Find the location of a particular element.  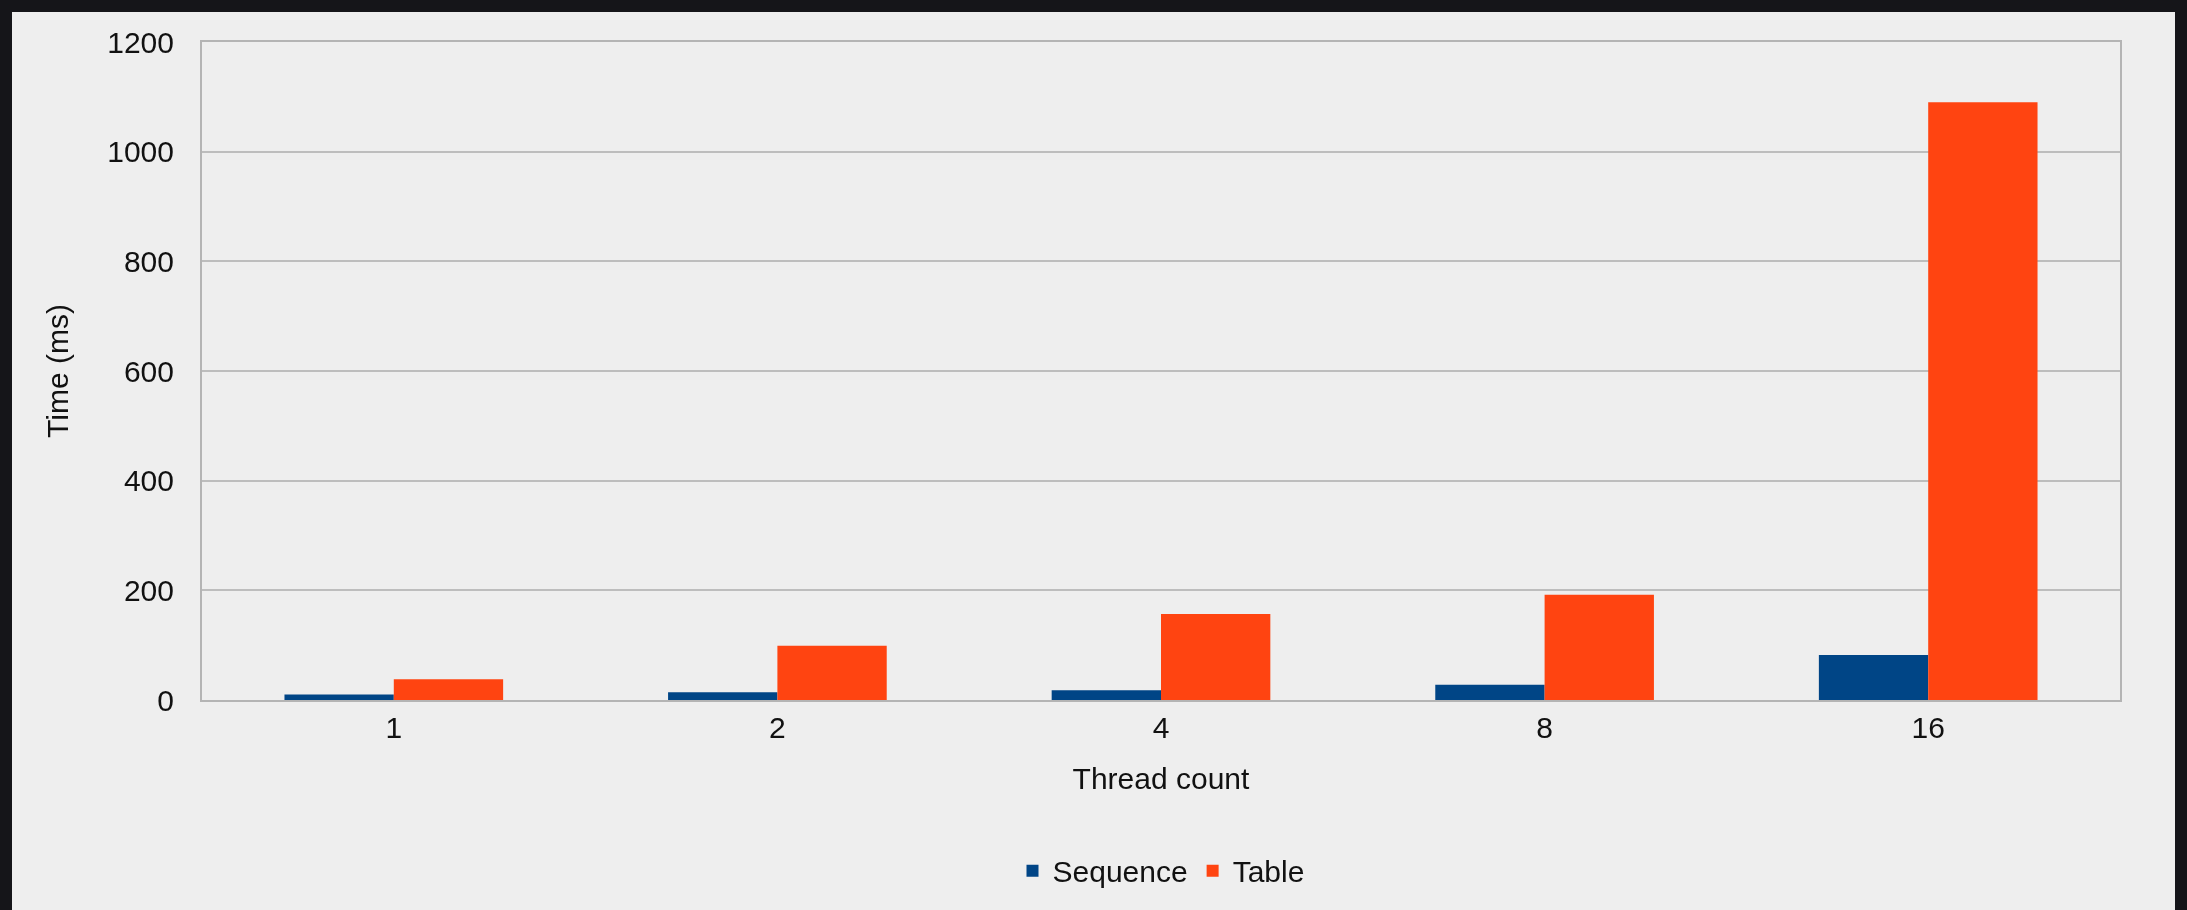

x-tick-label: 16 is located at coordinates (1928, 727).